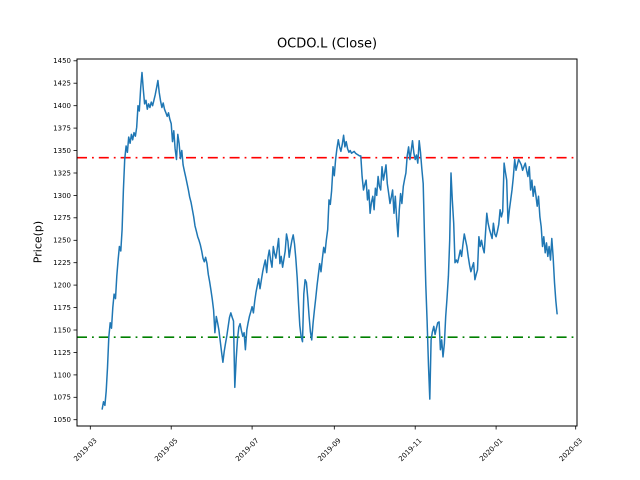  Describe the element at coordinates (166, 450) in the screenshot. I see `x-tick-label: 2019-05` at that location.